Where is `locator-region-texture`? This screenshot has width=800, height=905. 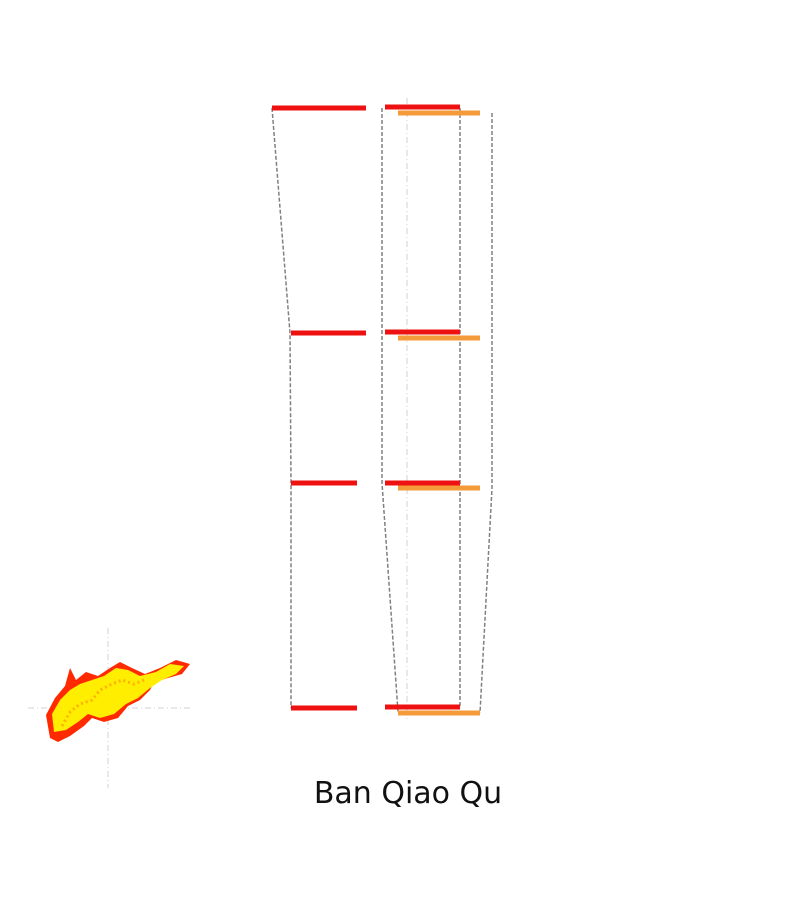
locator-region-texture is located at coordinates (102, 702).